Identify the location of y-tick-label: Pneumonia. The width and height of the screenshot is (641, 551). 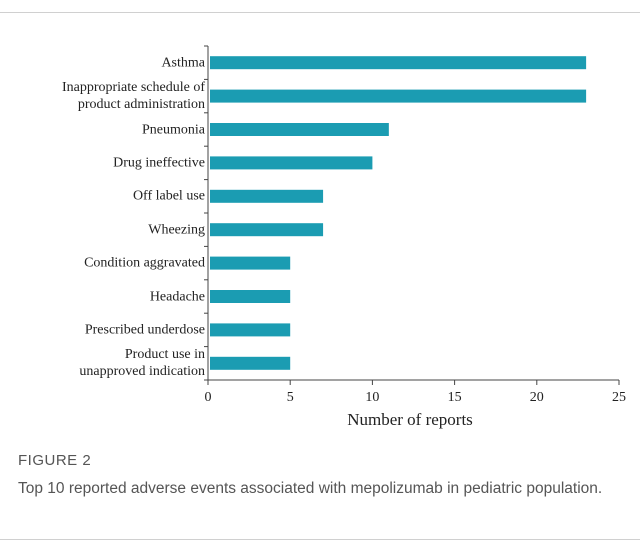
(173, 129).